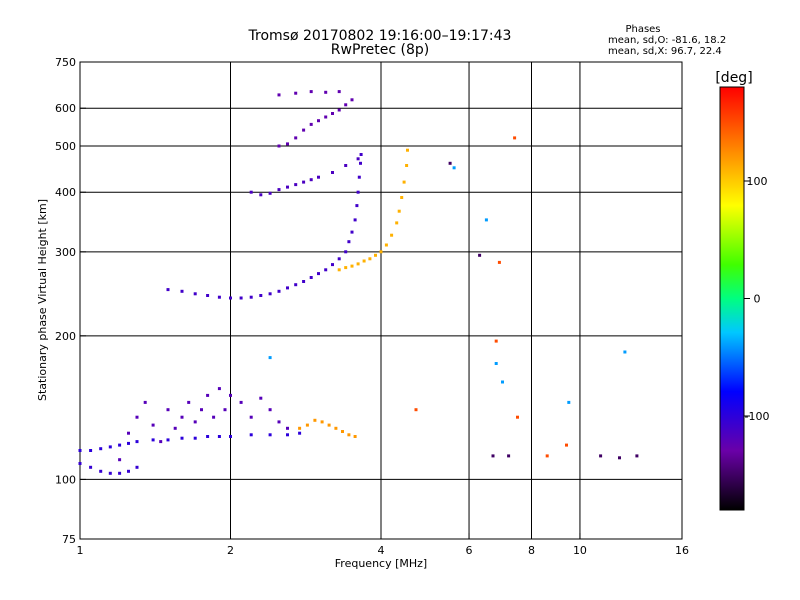 The image size is (800, 600). I want to click on y-tick-label: 300, so click(65, 252).